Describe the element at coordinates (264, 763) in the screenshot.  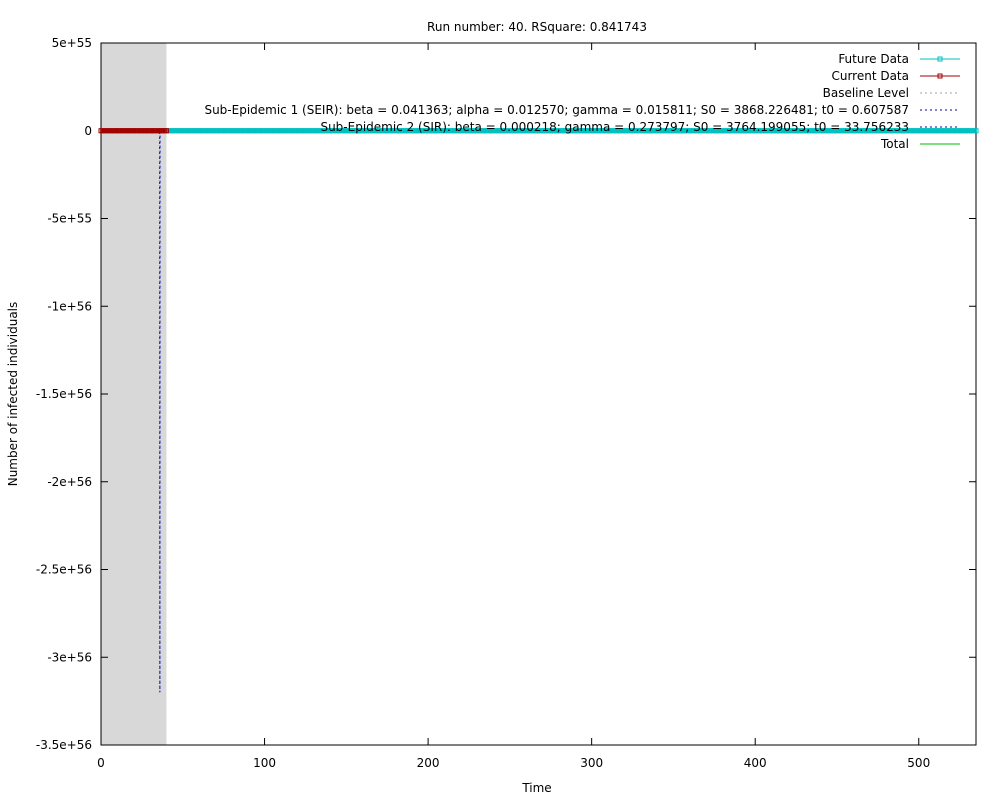
I see `x-tick-label: 100` at that location.